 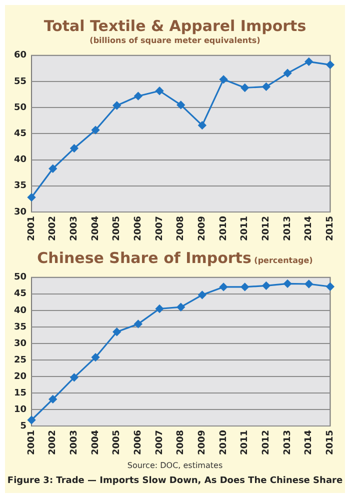 I want to click on y-tick-label: 60, so click(x=20, y=55).